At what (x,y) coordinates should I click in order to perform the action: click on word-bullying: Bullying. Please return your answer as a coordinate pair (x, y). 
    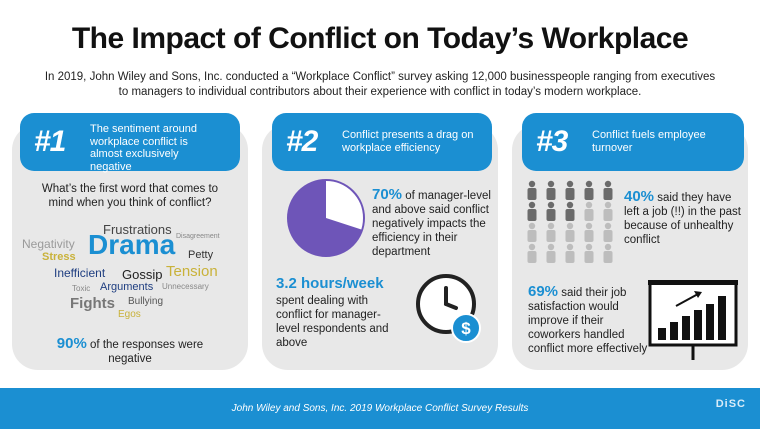
    Looking at the image, I should click on (146, 301).